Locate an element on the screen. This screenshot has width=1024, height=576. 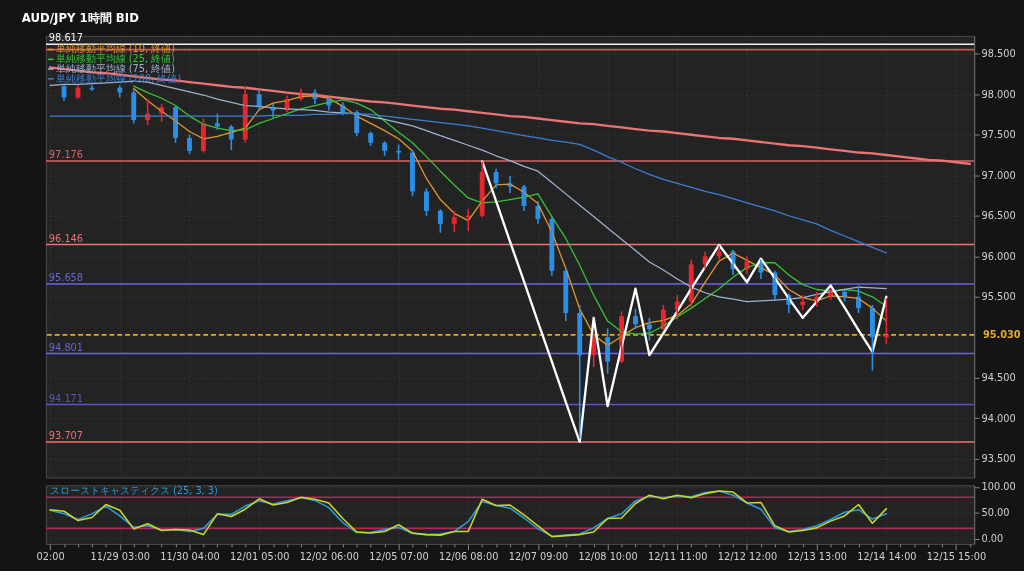
legend-label: 単純移動平均線 (25, 終値) is located at coordinates (115, 59).